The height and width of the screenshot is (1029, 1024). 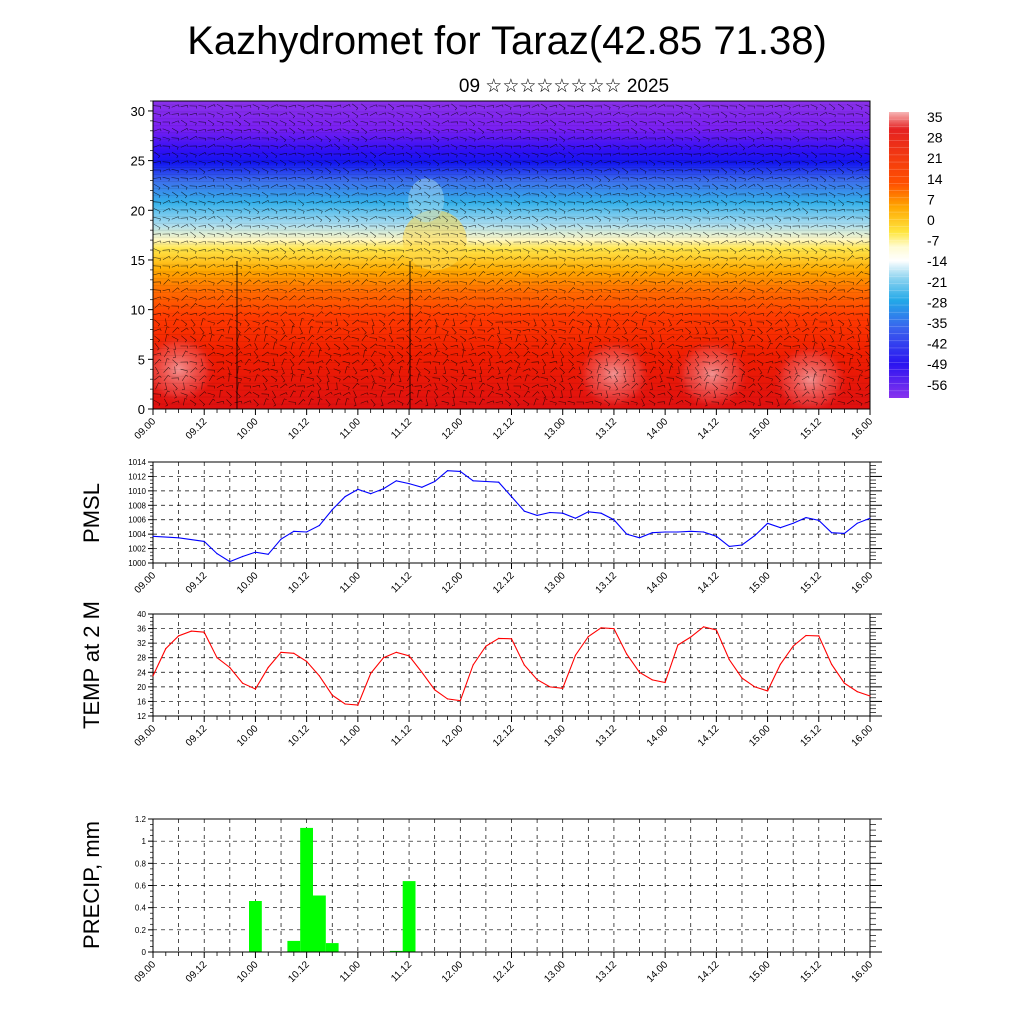 I want to click on x-tick-label: 12.00, so click(x=453, y=972).